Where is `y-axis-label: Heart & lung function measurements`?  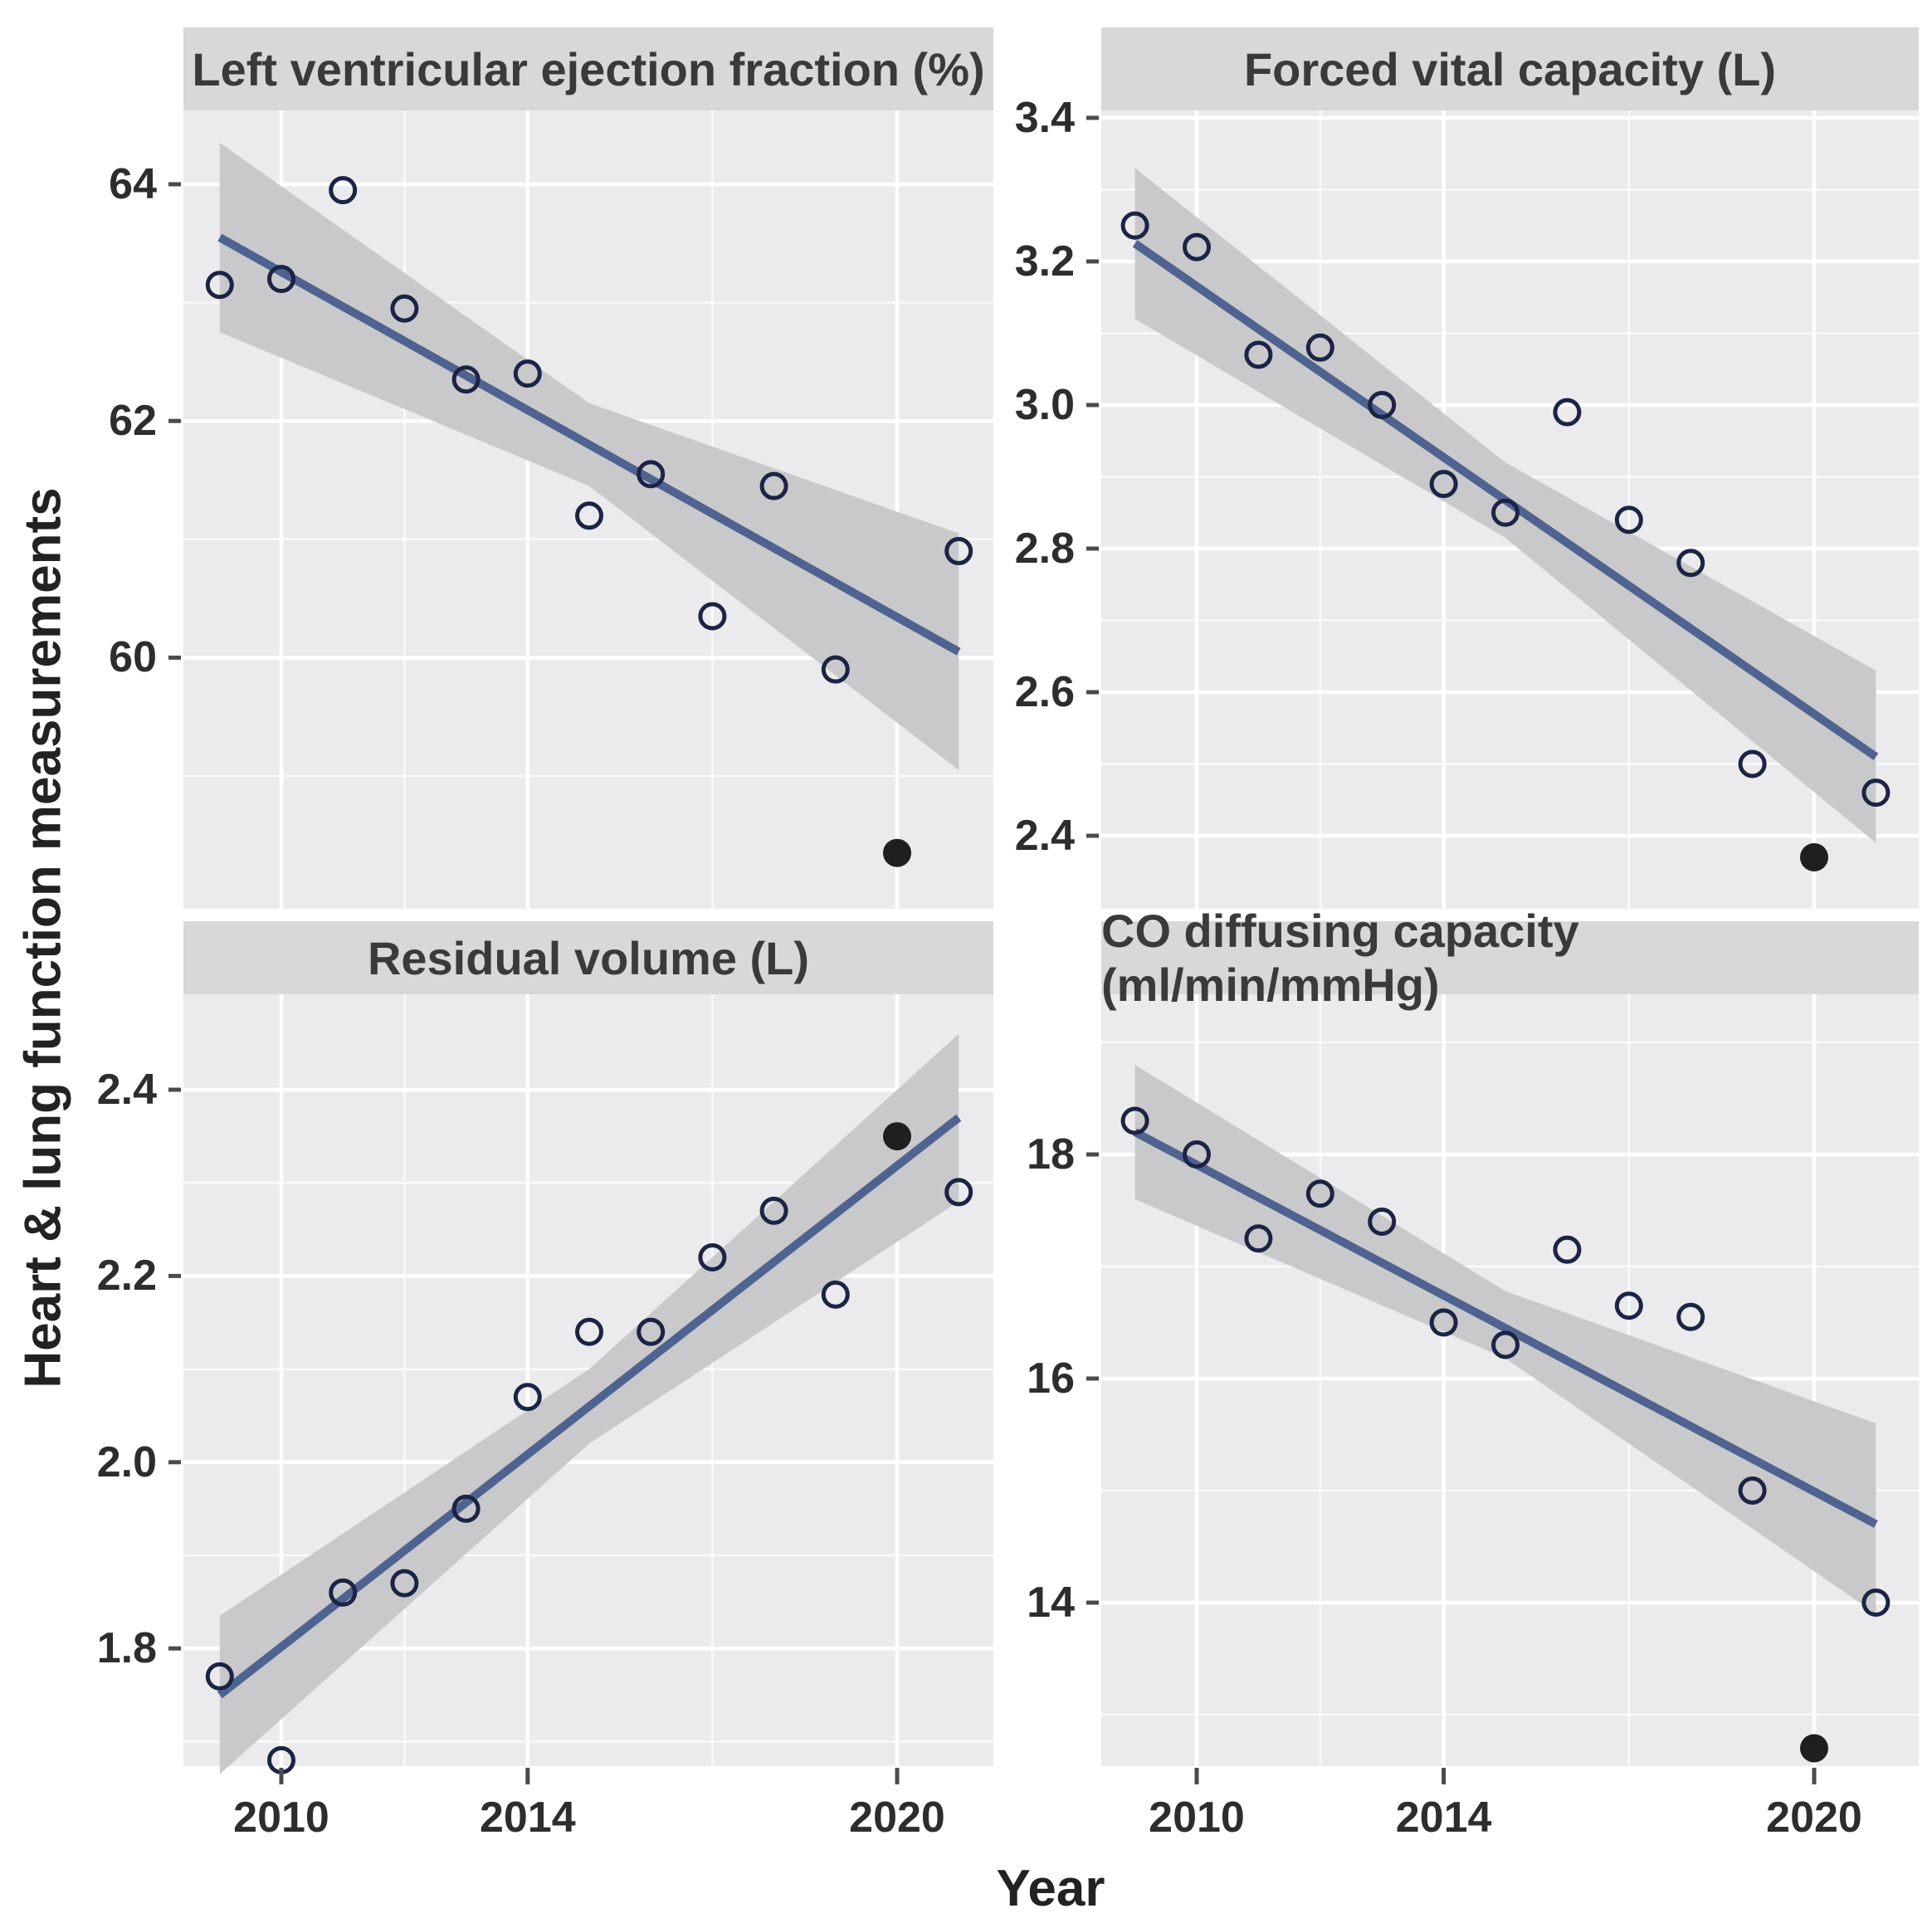
y-axis-label: Heart & lung function measurements is located at coordinates (43, 938).